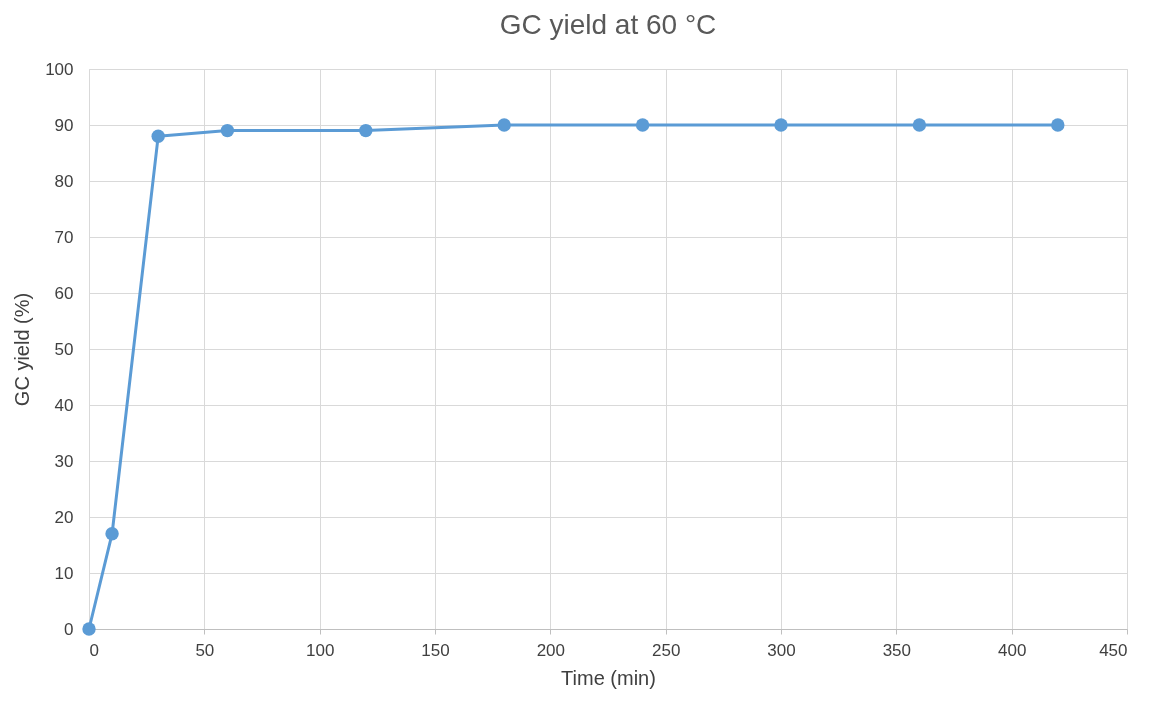 This screenshot has height=718, width=1163. I want to click on x-tick-label: 50, so click(205, 650).